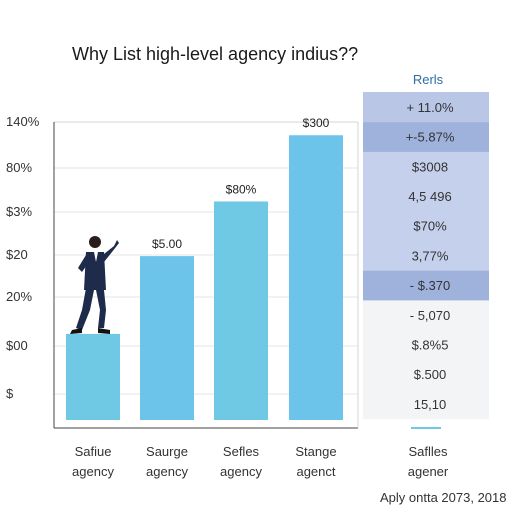 This screenshot has width=512, height=512. I want to click on y-tick-label: $, so click(10, 393).